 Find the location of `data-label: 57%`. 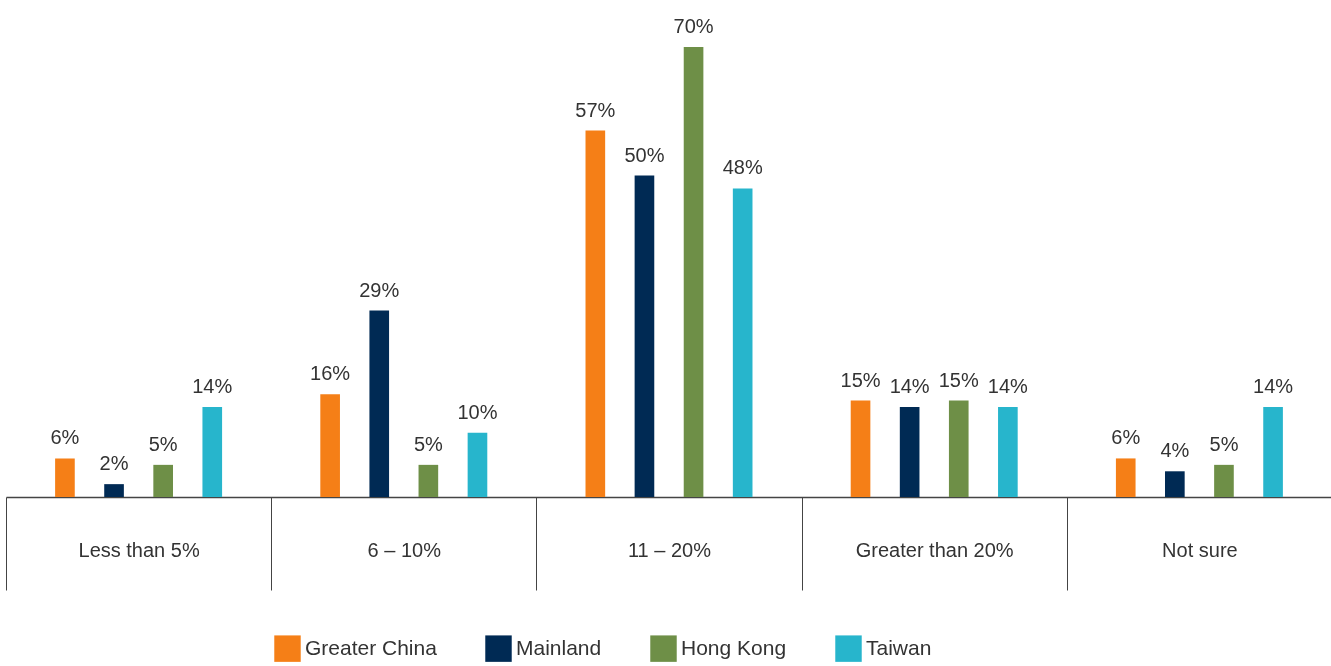

data-label: 57% is located at coordinates (595, 109).